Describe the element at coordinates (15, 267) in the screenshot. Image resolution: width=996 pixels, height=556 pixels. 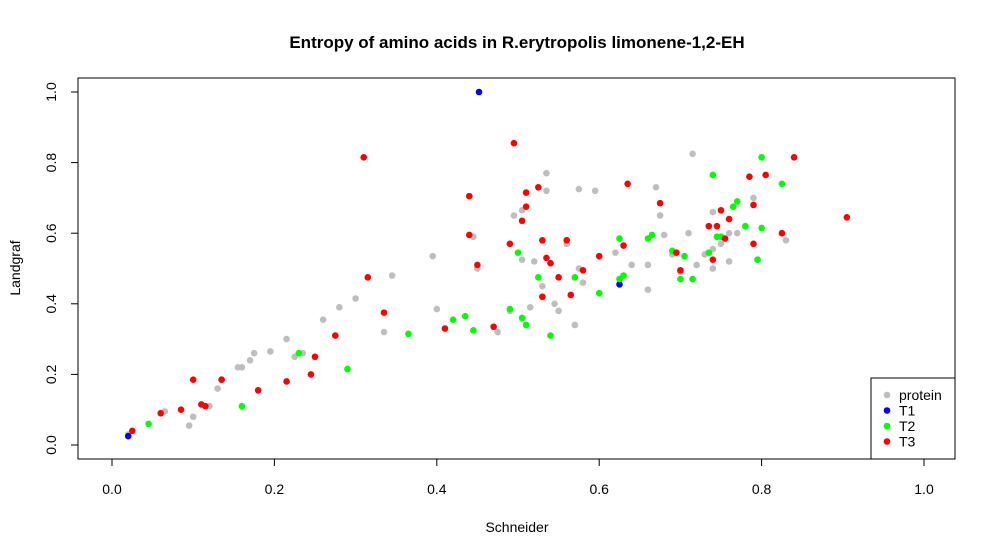
I see `y-axis-label: Landgraf` at that location.